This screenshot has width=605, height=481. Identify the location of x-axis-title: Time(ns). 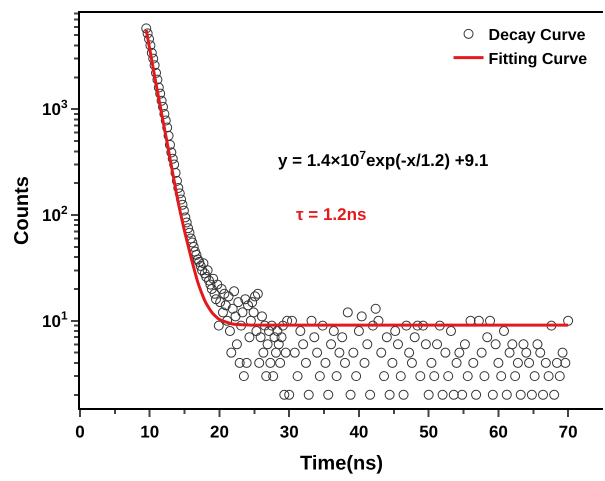
(341, 463).